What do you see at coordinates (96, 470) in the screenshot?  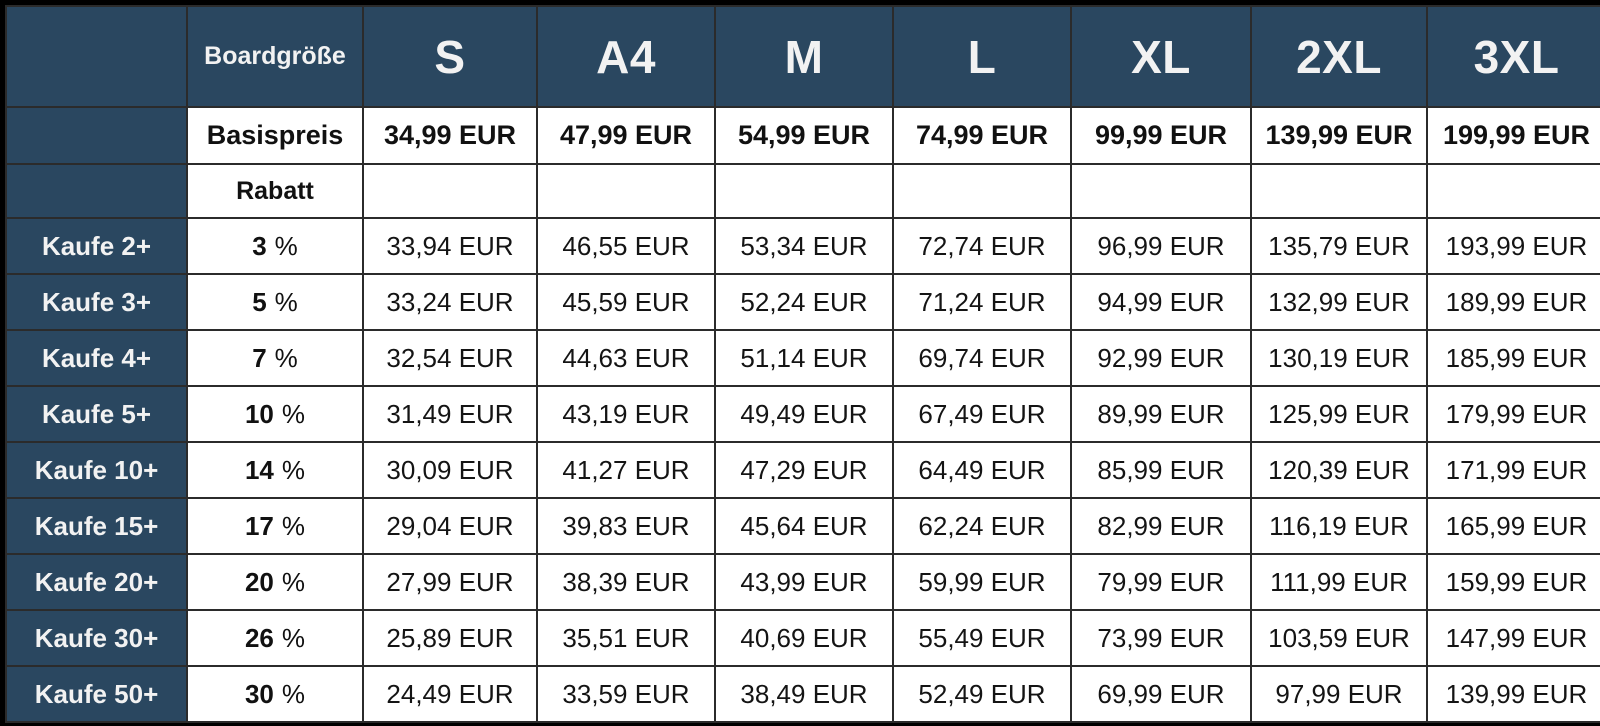 I see `tier-label: Kaufe 10+` at bounding box center [96, 470].